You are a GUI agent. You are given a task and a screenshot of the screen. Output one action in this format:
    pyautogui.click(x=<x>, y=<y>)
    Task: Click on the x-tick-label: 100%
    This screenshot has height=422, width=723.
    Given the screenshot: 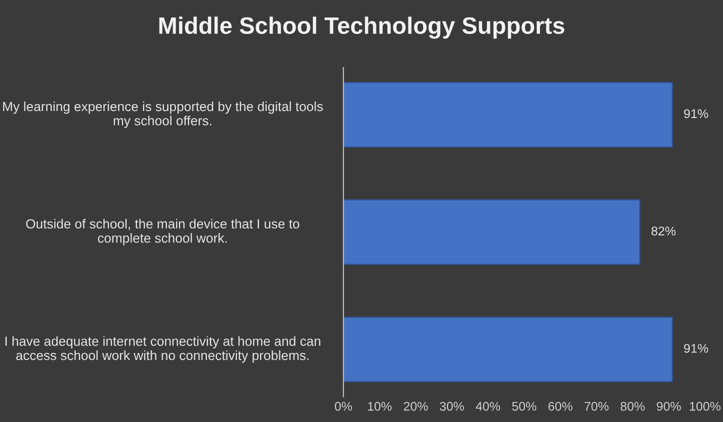 What is the action you would take?
    pyautogui.click(x=705, y=406)
    